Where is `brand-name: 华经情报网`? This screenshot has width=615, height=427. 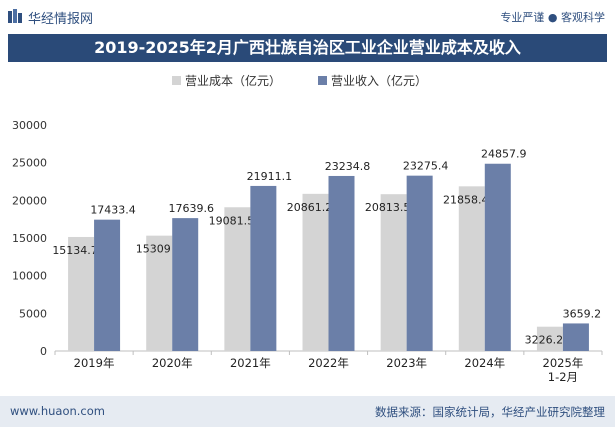
brand-name: 华经情报网 is located at coordinates (61, 19).